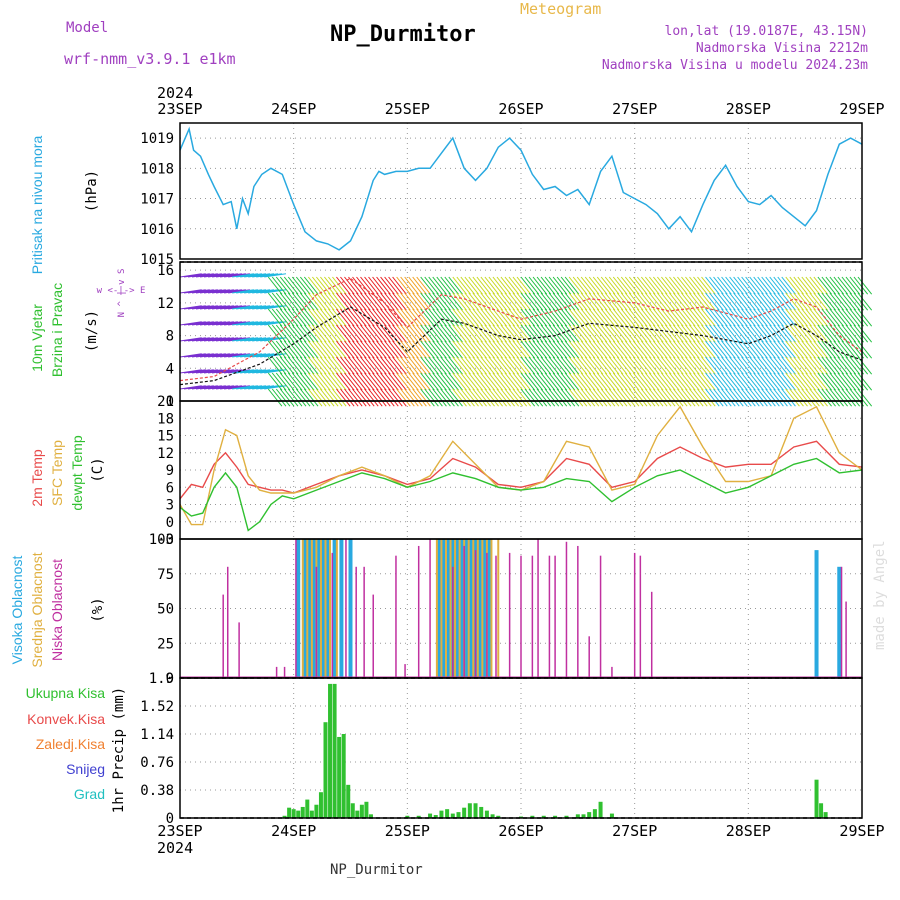 This screenshot has height=900, width=900. What do you see at coordinates (407, 831) in the screenshot?
I see `time-tick-bottom: 25SEP` at bounding box center [407, 831].